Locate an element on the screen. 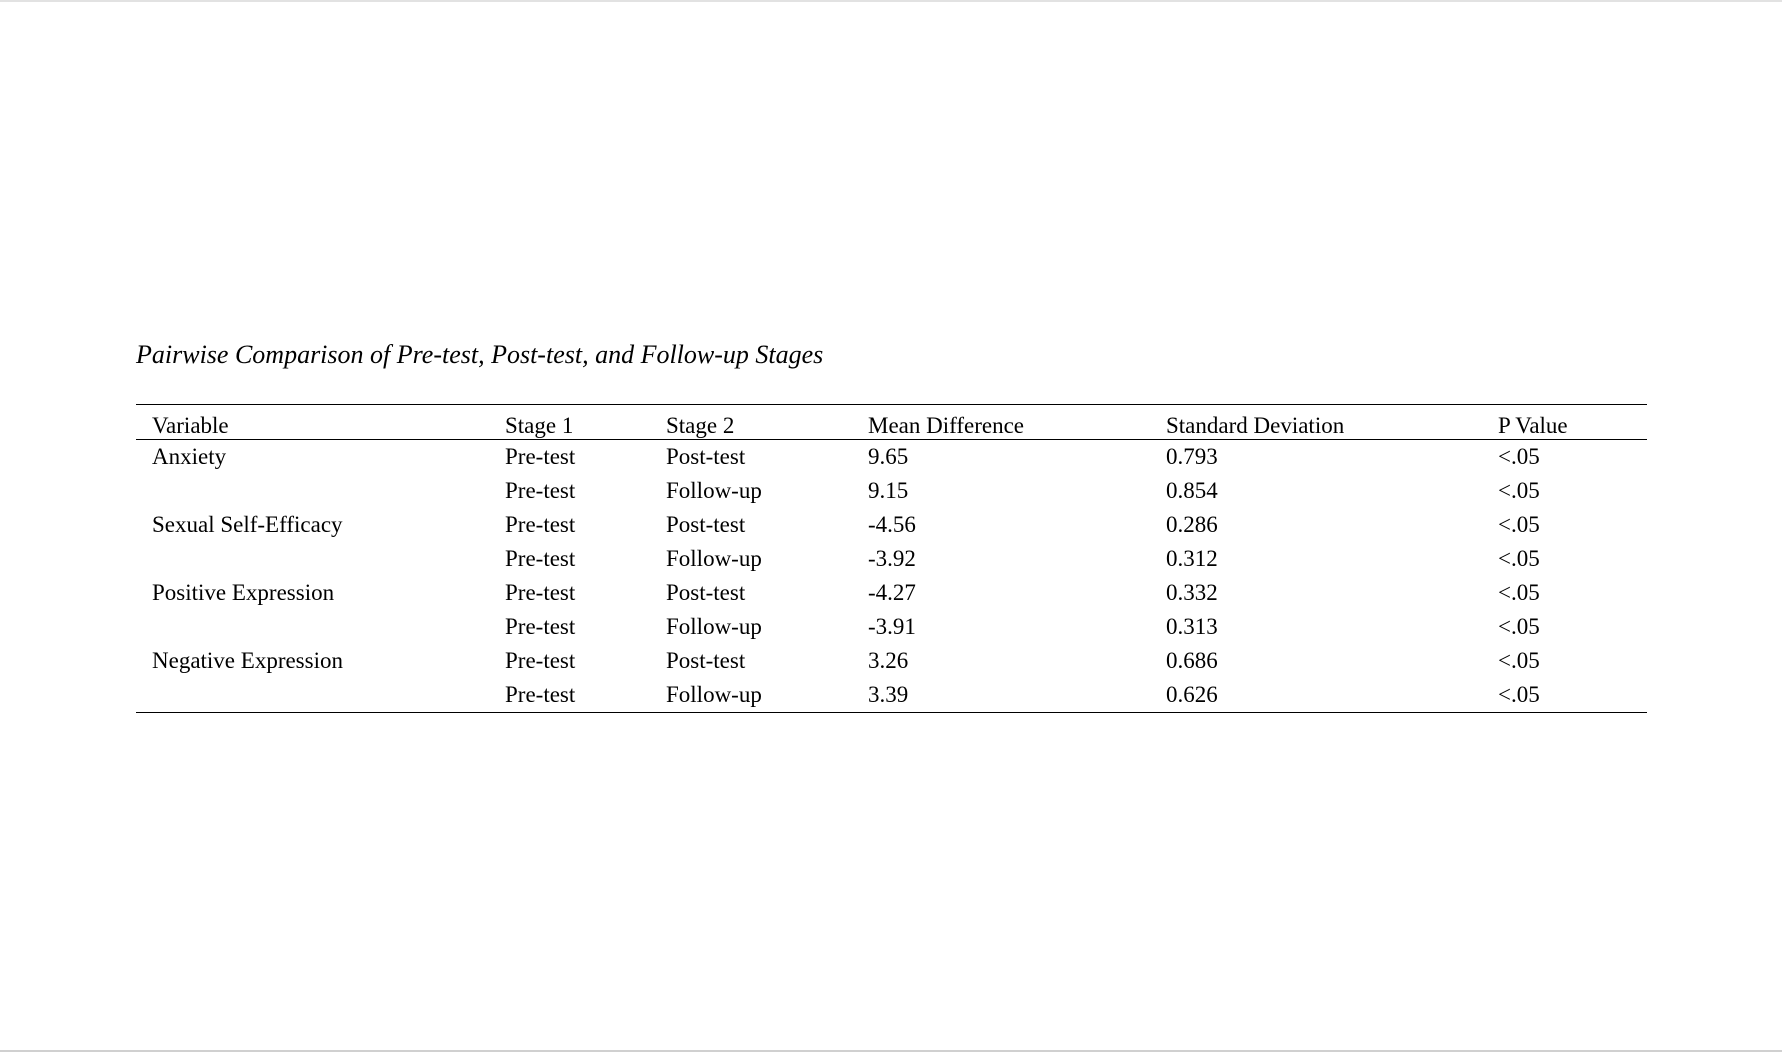  cell-mean-difference: -4.27 is located at coordinates (892, 592).